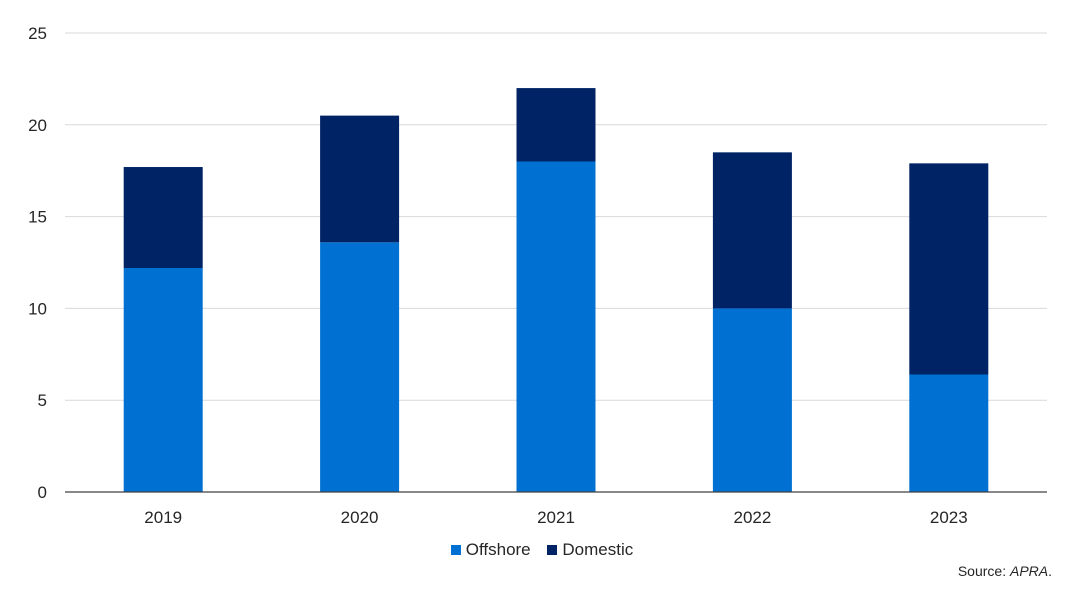 The height and width of the screenshot is (606, 1084). Describe the element at coordinates (1050, 571) in the screenshot. I see `source-suffix: .` at that location.